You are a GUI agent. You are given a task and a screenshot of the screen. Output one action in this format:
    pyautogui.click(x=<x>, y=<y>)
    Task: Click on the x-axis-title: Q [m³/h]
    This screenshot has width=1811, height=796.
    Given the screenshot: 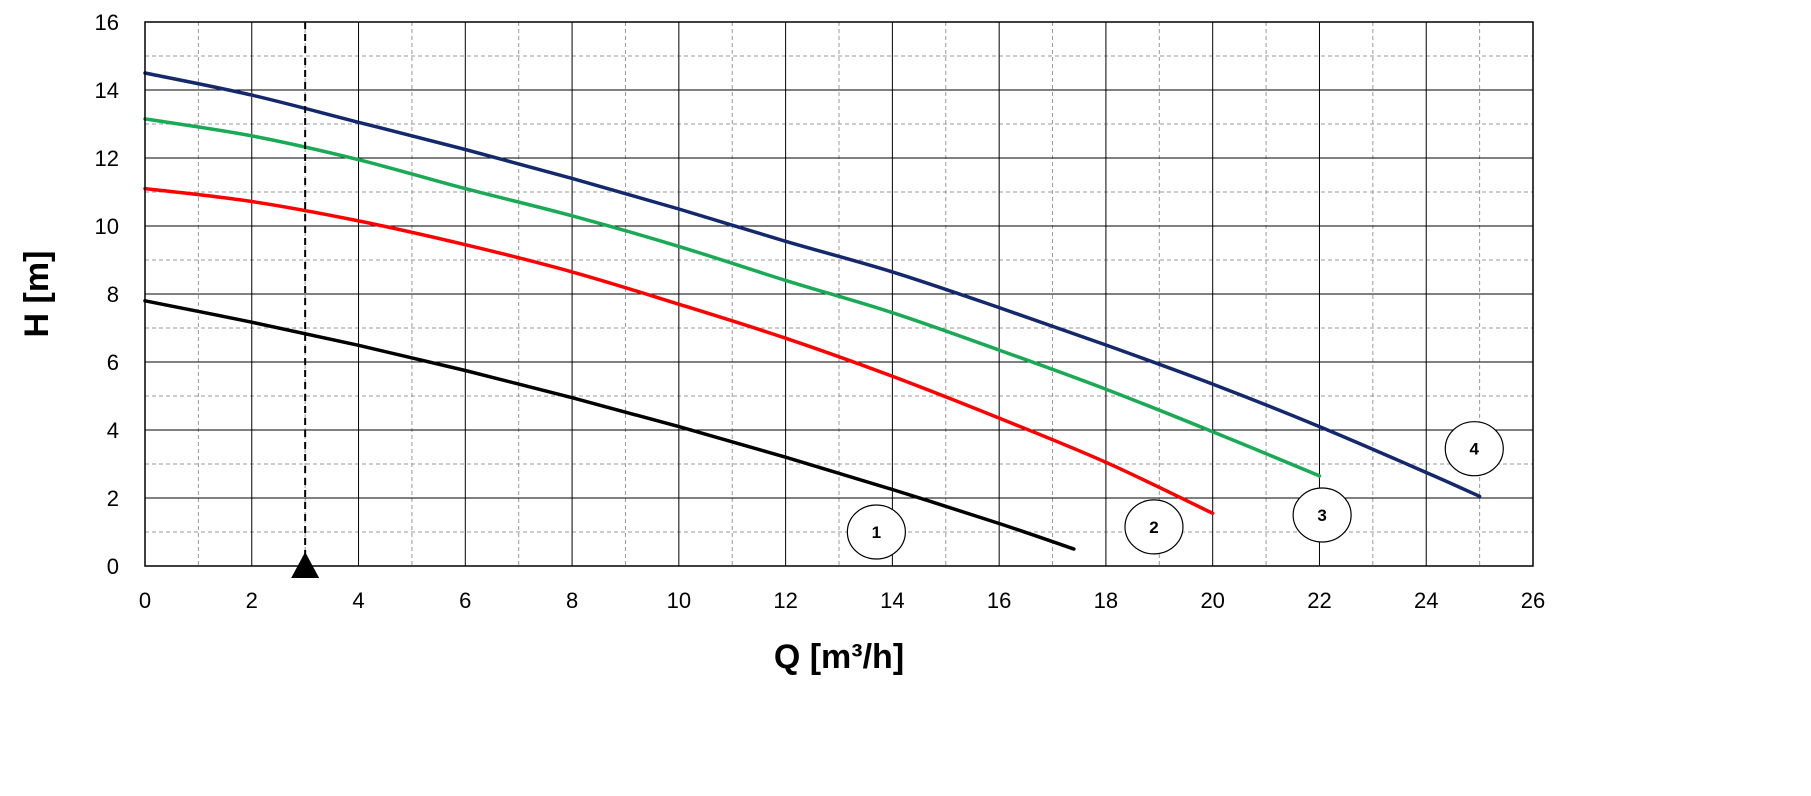 What is the action you would take?
    pyautogui.click(x=839, y=657)
    